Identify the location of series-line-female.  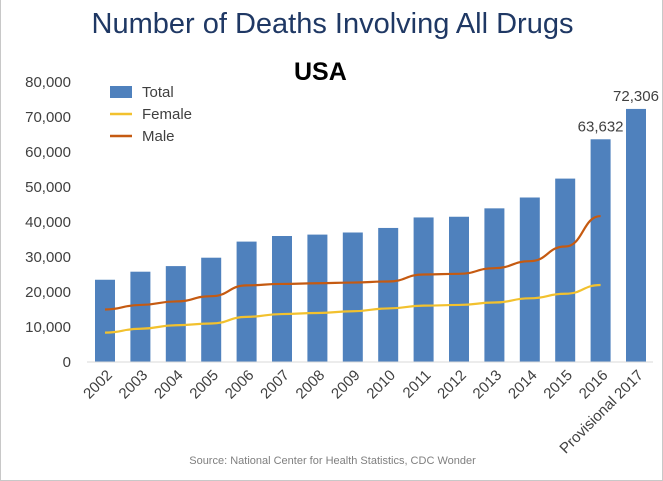
(352, 308).